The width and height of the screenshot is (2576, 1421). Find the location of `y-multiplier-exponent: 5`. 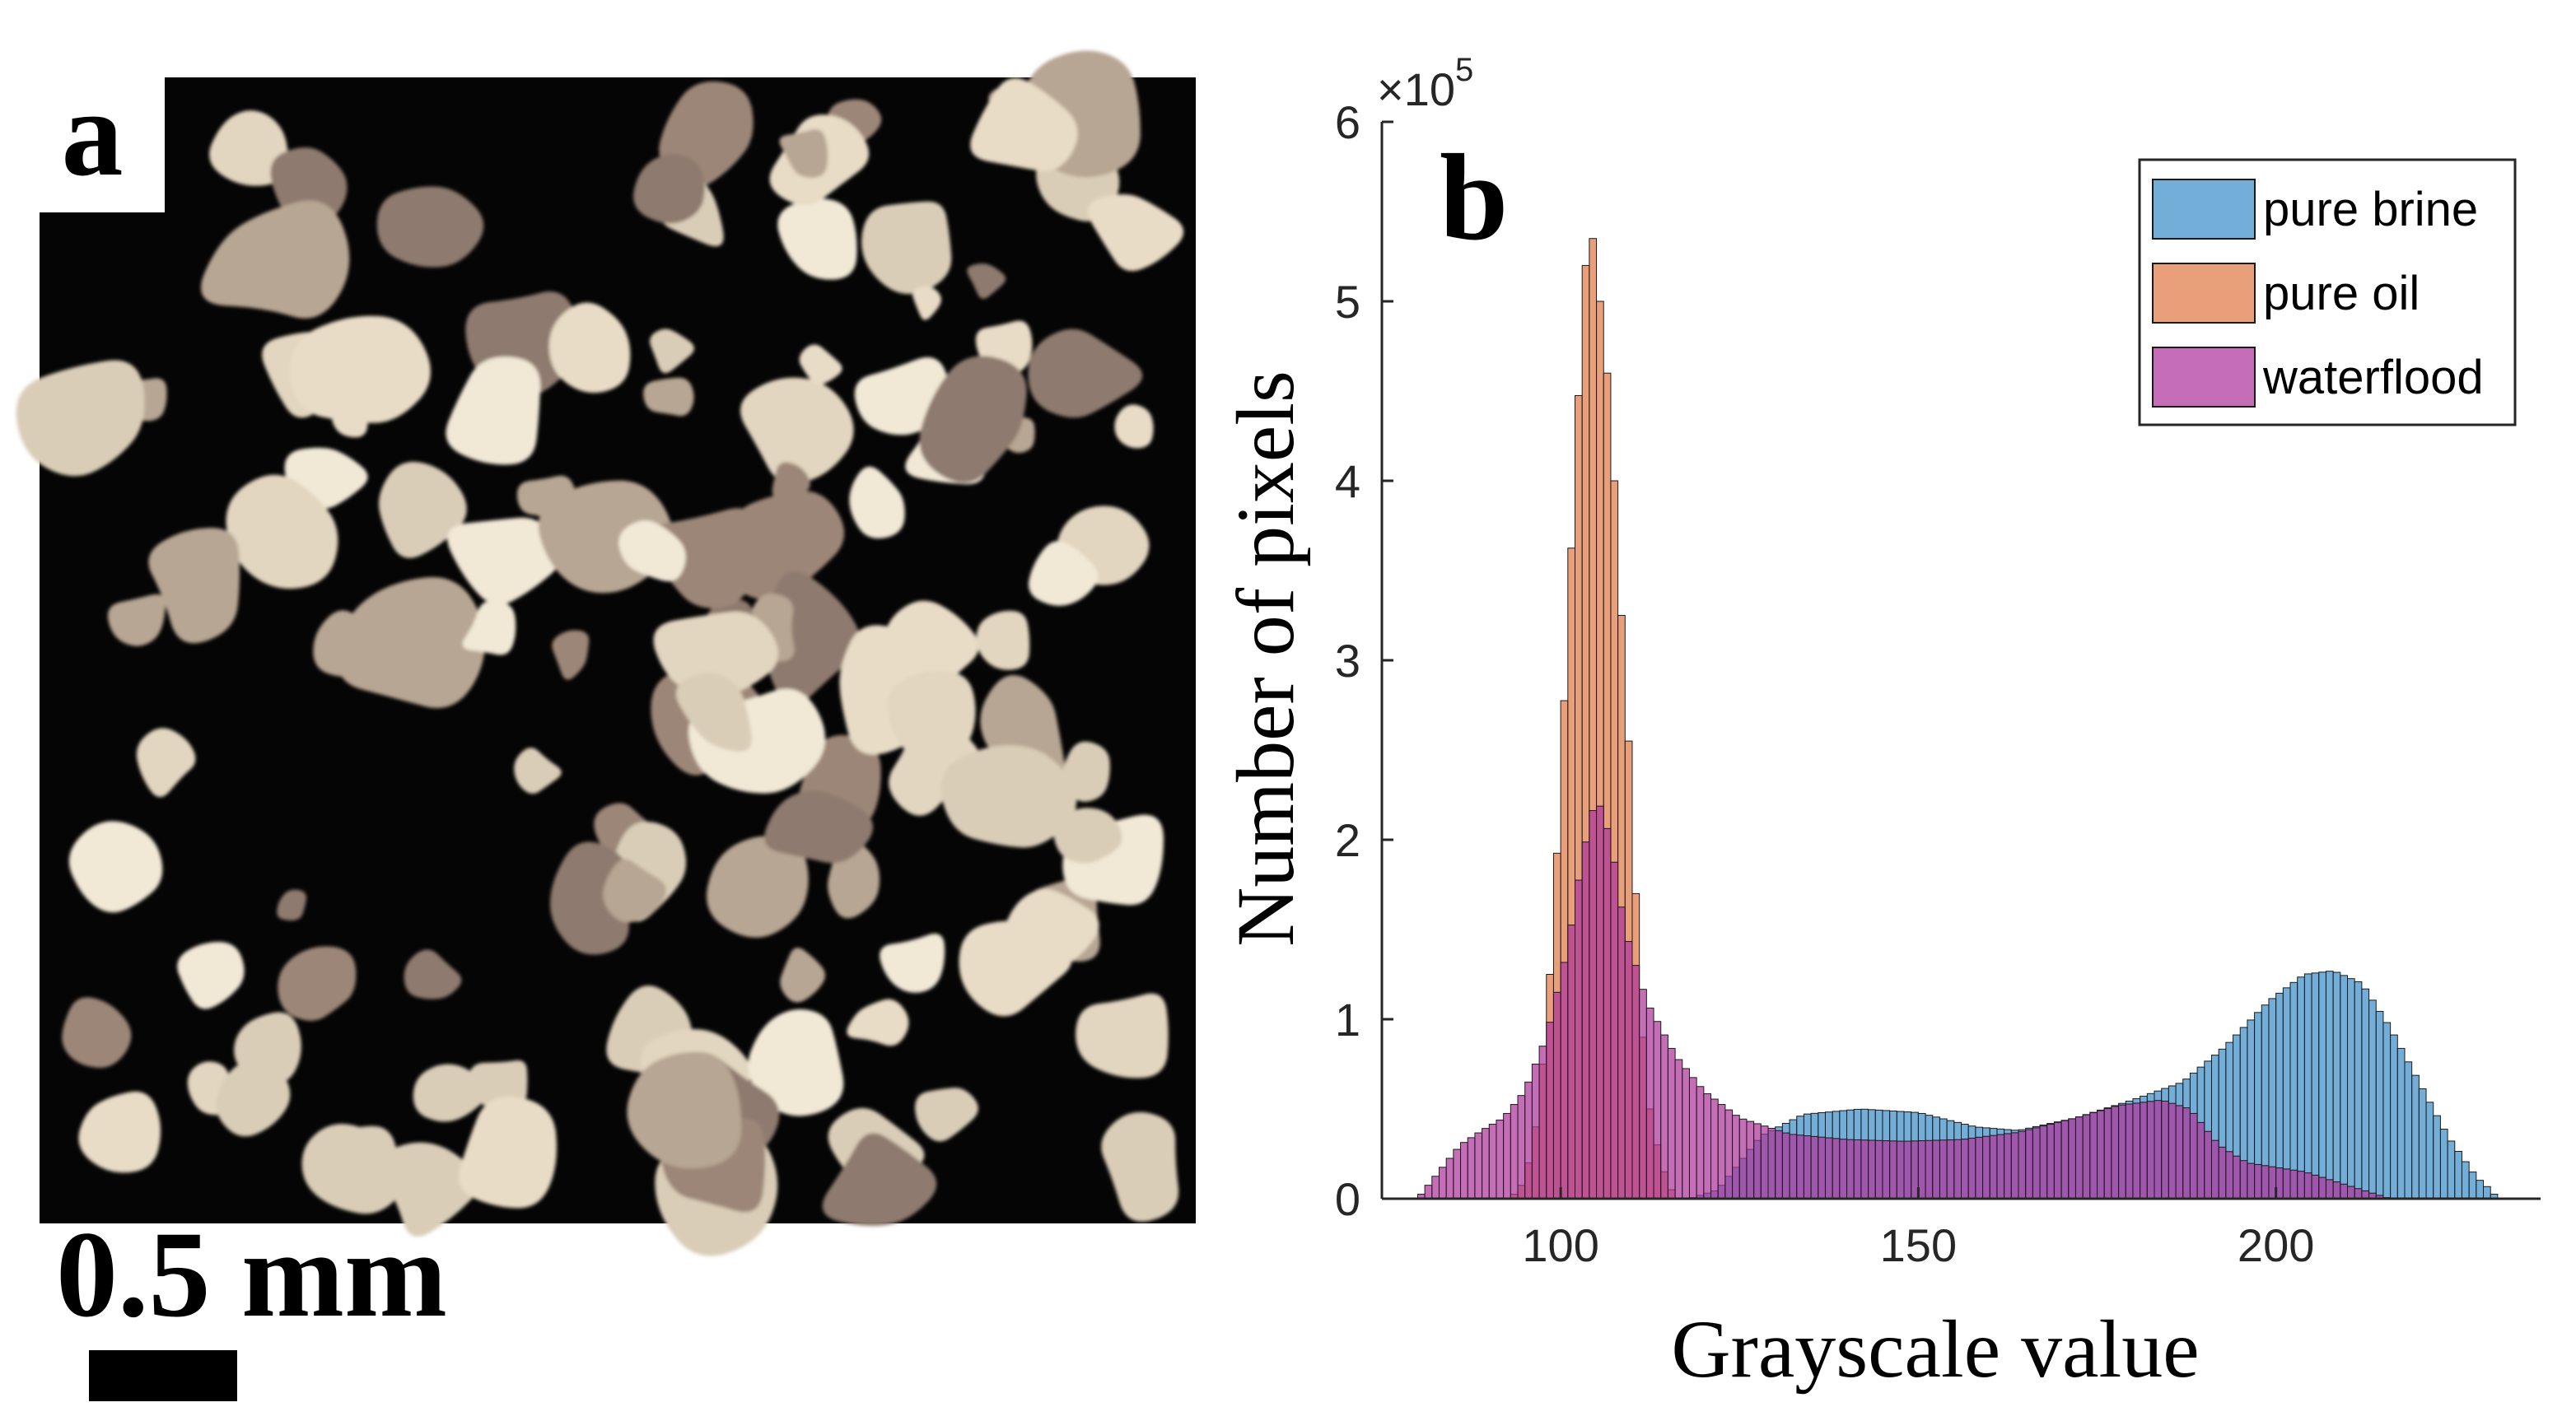

y-multiplier-exponent: 5 is located at coordinates (1464, 70).